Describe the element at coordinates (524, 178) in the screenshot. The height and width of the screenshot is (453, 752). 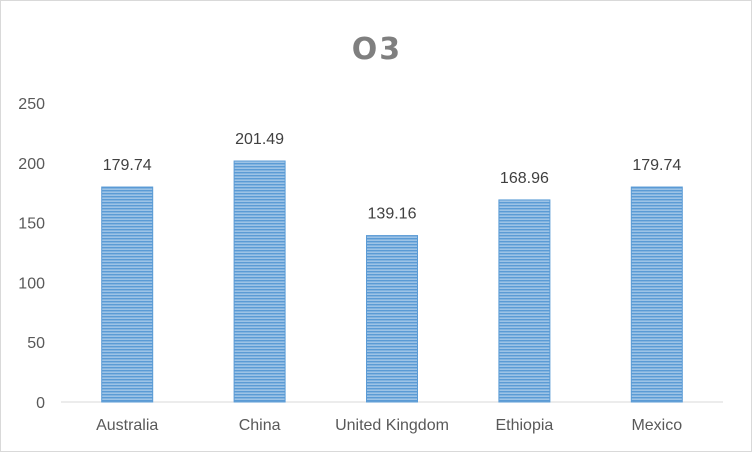
I see `data-label: 168.96` at that location.